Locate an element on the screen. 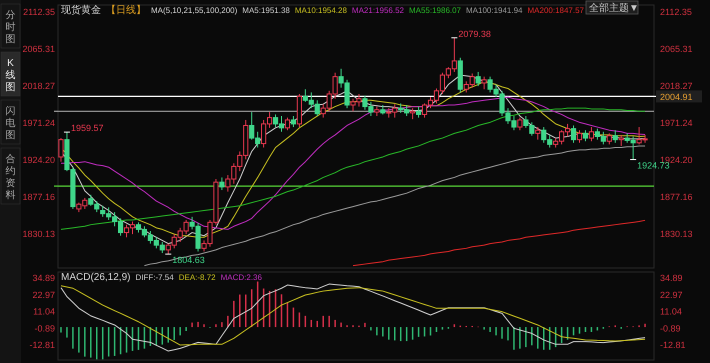  text: MA21:1956.52 is located at coordinates (378, 10).